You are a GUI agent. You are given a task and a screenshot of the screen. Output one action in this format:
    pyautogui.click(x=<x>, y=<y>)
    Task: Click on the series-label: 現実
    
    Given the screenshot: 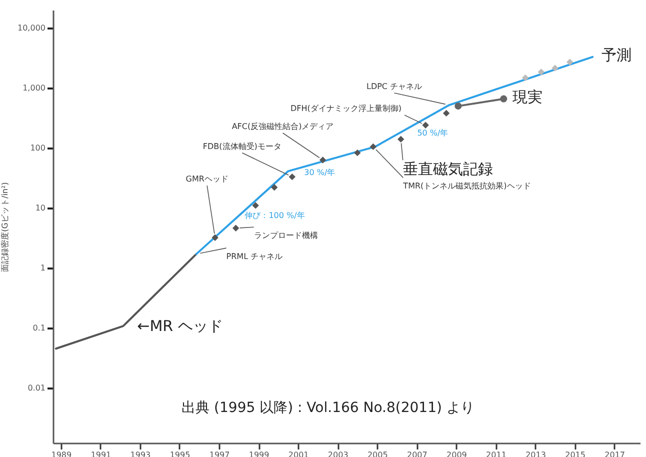 What is the action you would take?
    pyautogui.click(x=527, y=97)
    